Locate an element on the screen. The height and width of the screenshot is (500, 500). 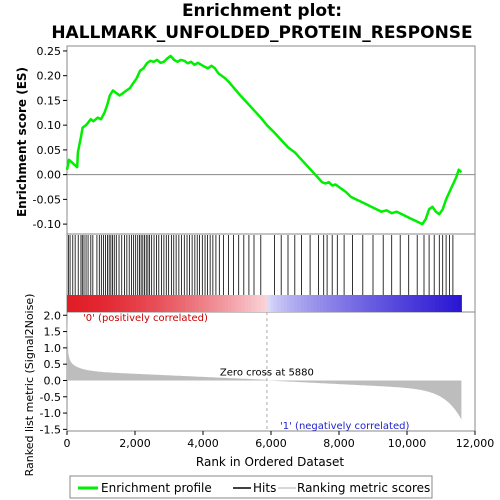
x-tick-label: 2,000 is located at coordinates (135, 443).